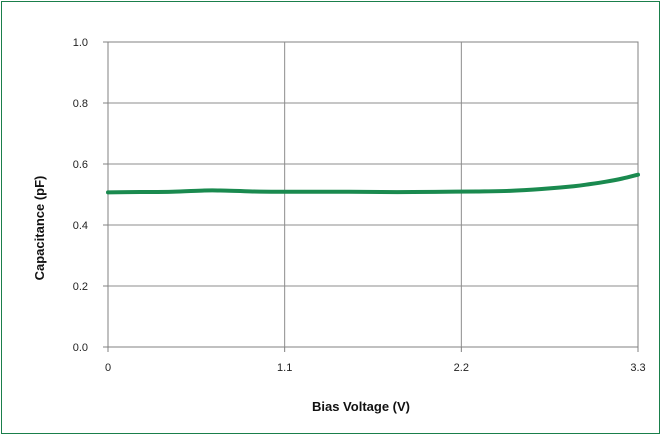  What do you see at coordinates (39, 228) in the screenshot?
I see `y-axis-label: Capacitance (pF)` at bounding box center [39, 228].